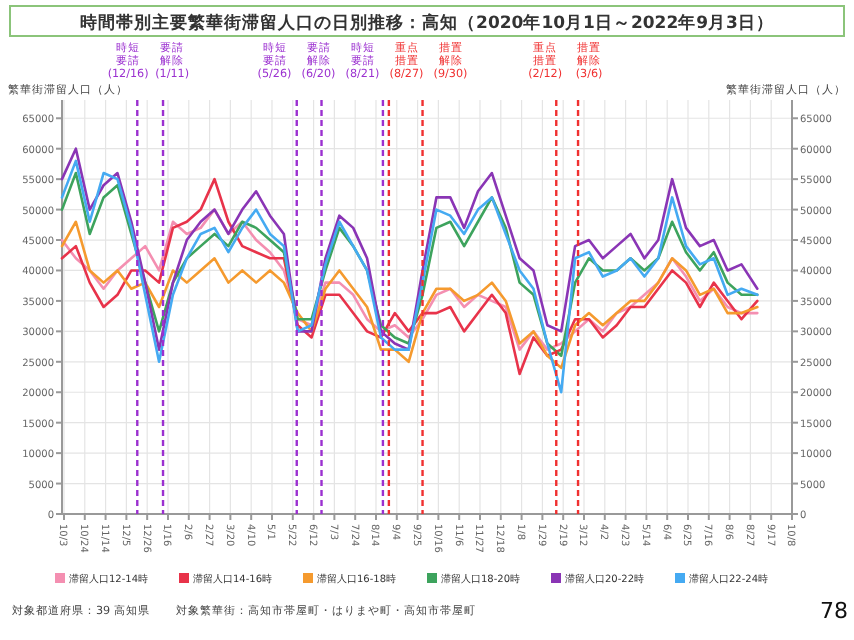 The image size is (854, 640). I want to click on text: 78, so click(834, 611).